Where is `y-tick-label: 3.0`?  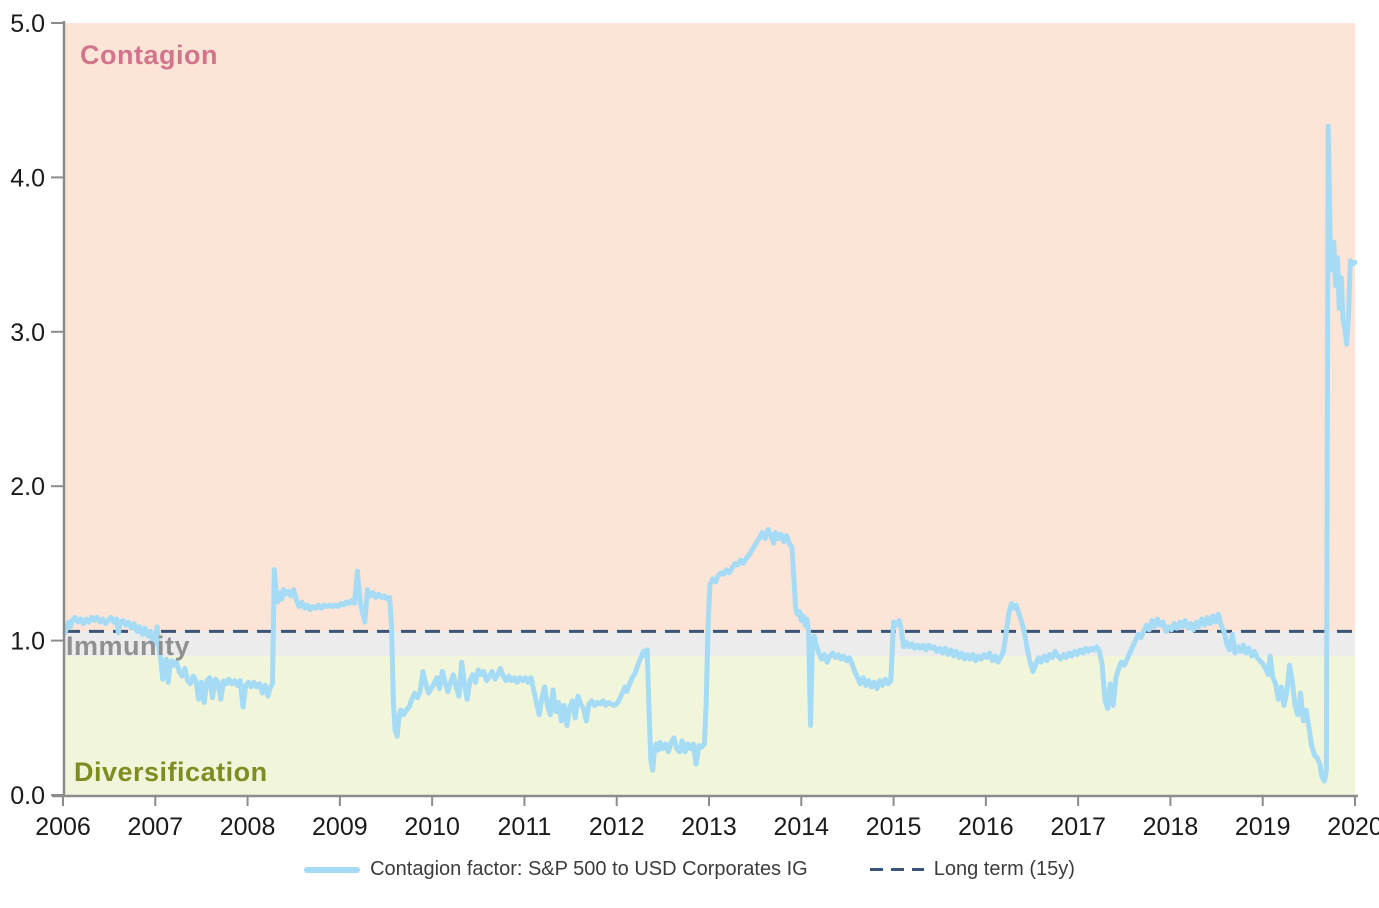 y-tick-label: 3.0 is located at coordinates (27, 333).